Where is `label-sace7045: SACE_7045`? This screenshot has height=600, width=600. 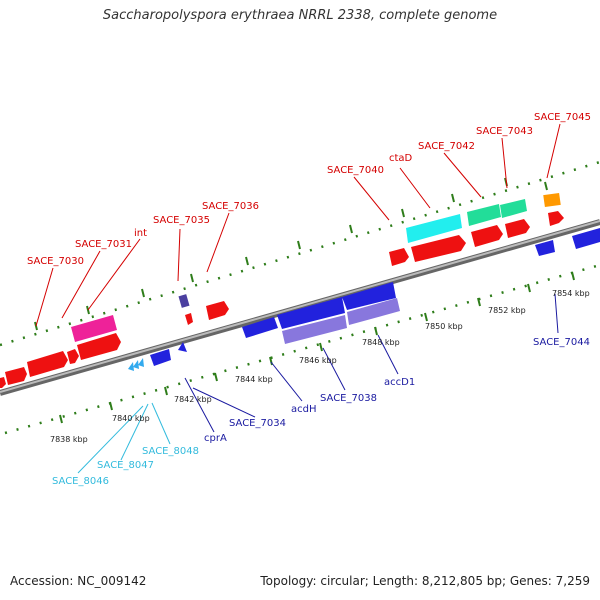 label-sace7045: SACE_7045 is located at coordinates (562, 117).